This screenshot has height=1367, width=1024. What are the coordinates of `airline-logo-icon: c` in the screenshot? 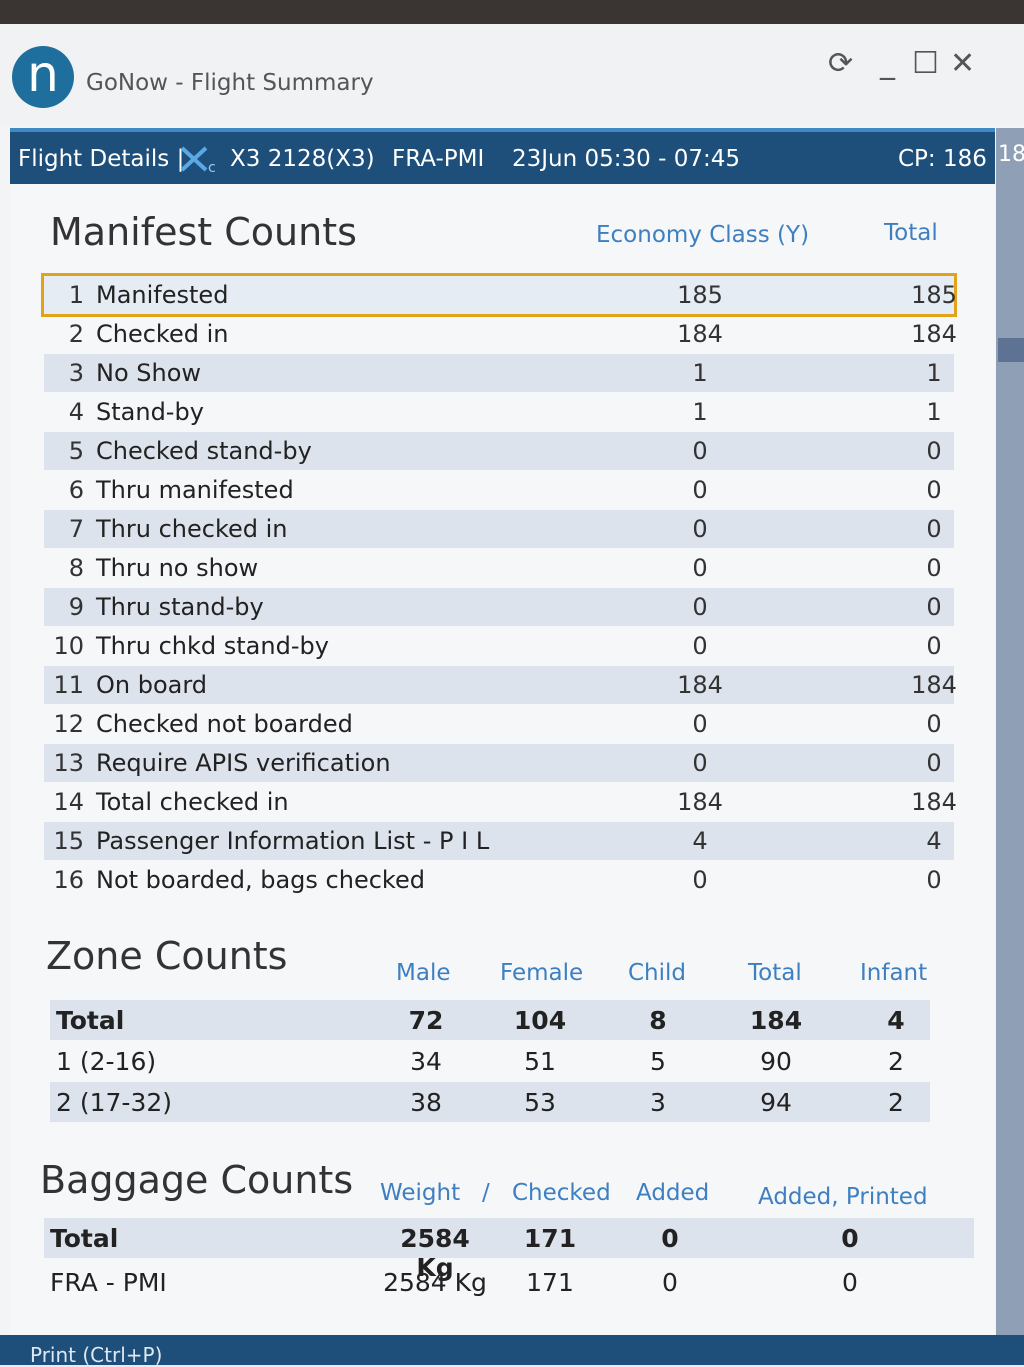 It's located at (201, 162).